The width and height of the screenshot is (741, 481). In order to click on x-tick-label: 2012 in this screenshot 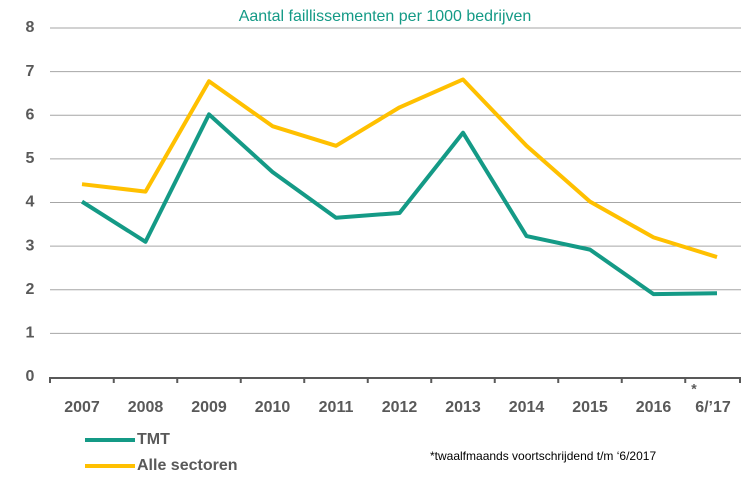, I will do `click(400, 407)`.